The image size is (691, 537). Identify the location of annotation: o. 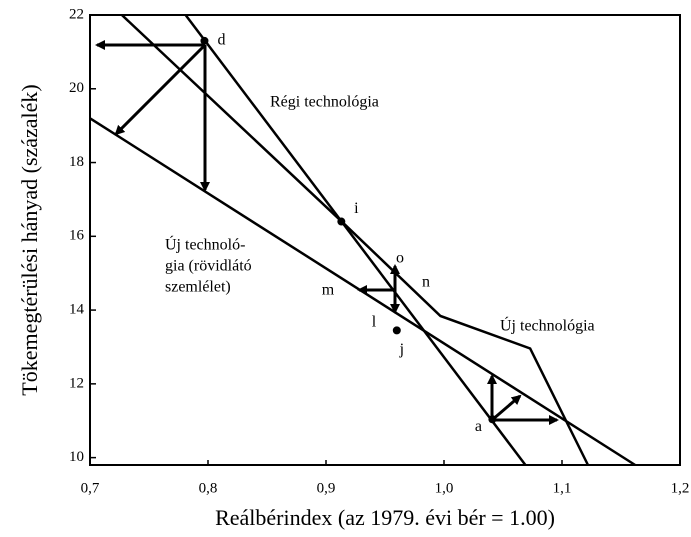
(400, 258).